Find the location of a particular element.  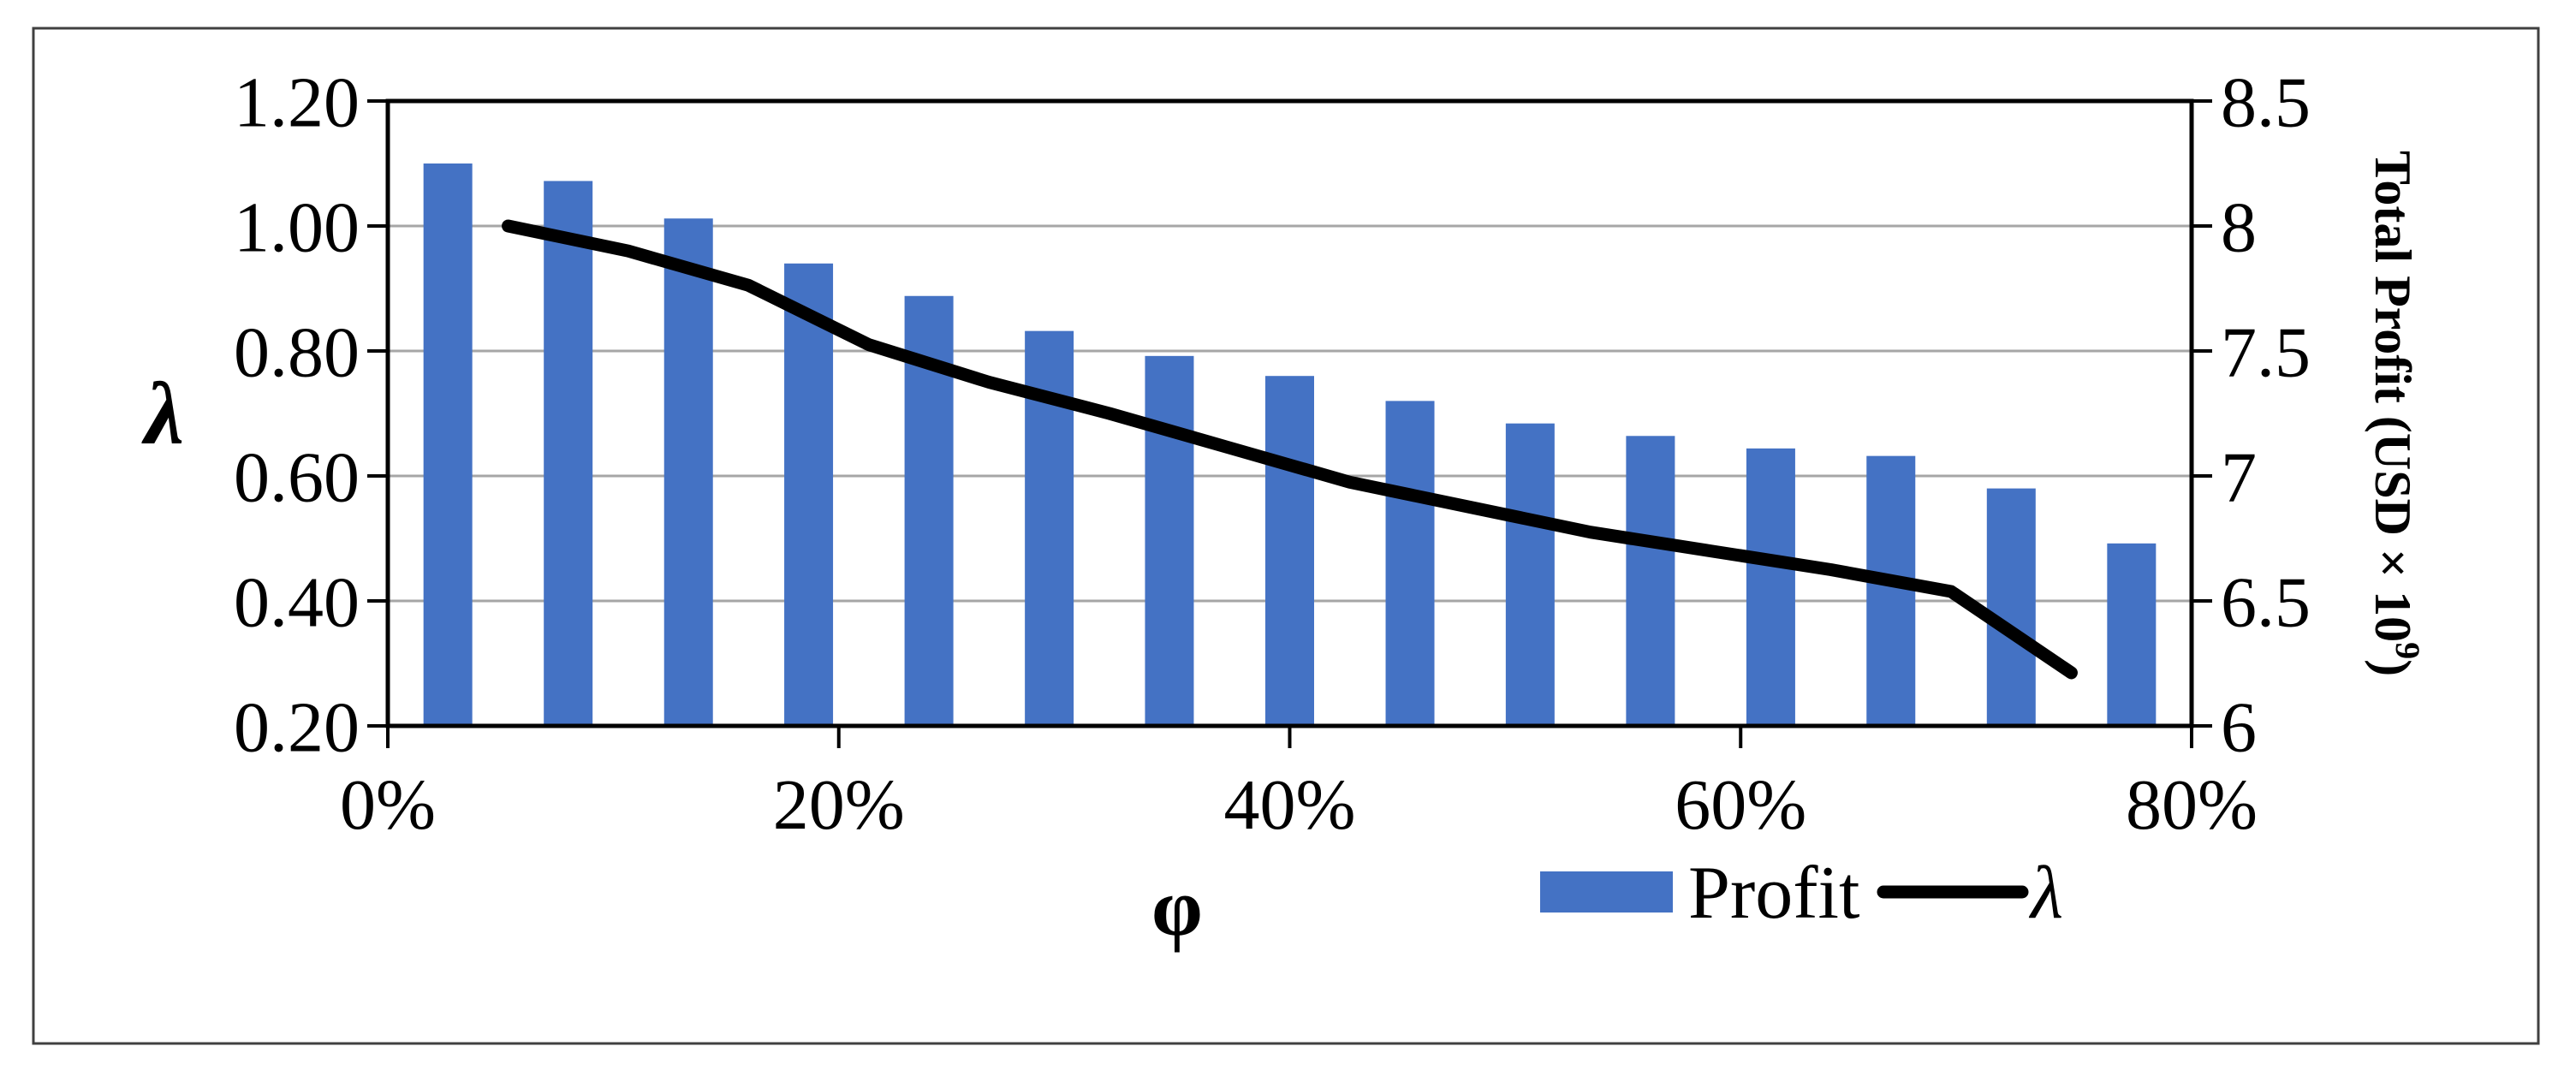

left-axis-tick-label: 0.20 is located at coordinates (297, 727).